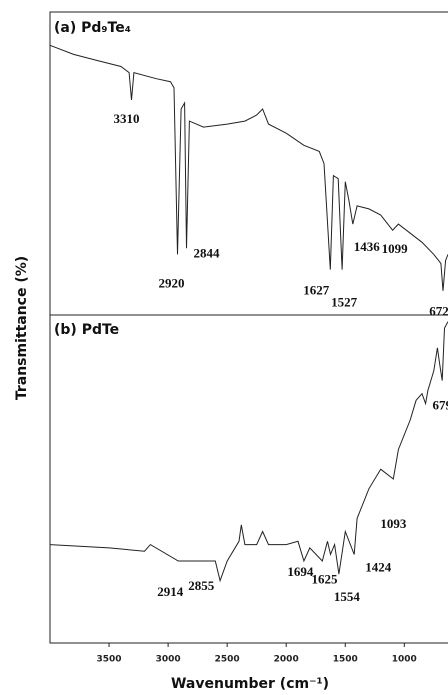 This screenshot has height=695, width=448. What do you see at coordinates (378, 566) in the screenshot?
I see `peak-label: 1424` at bounding box center [378, 566].